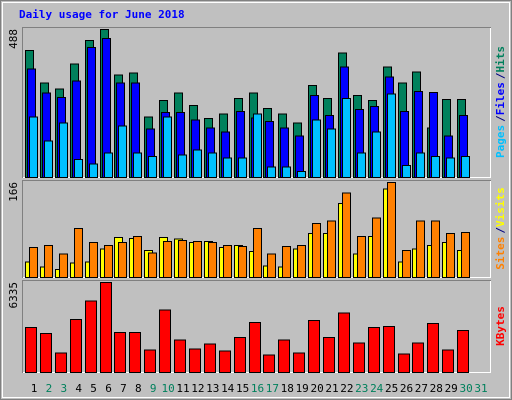 The height and width of the screenshot is (400, 512). What do you see at coordinates (123, 388) in the screenshot?
I see `x-tick-label: 7` at bounding box center [123, 388].